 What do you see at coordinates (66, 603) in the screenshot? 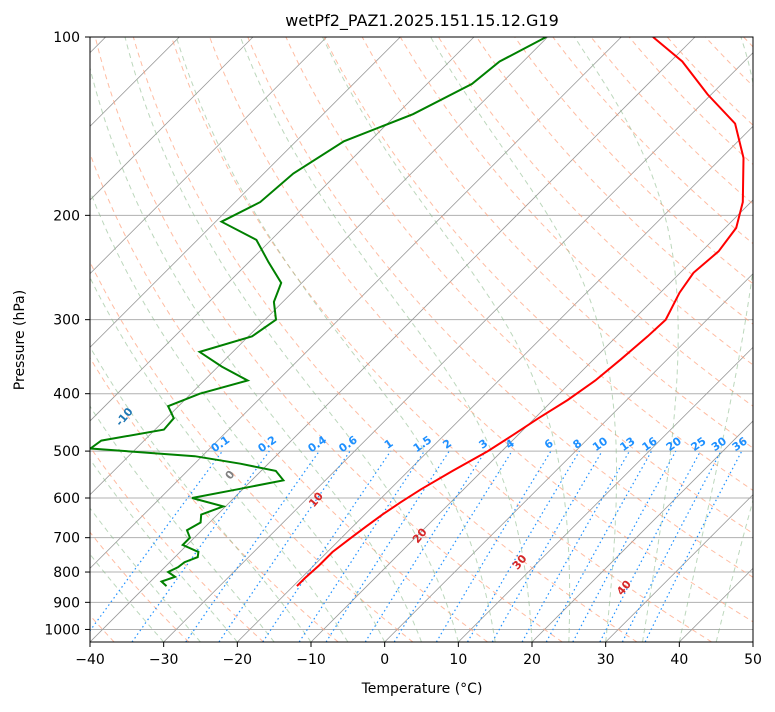
I see `y-tick-label: 900` at bounding box center [66, 603].